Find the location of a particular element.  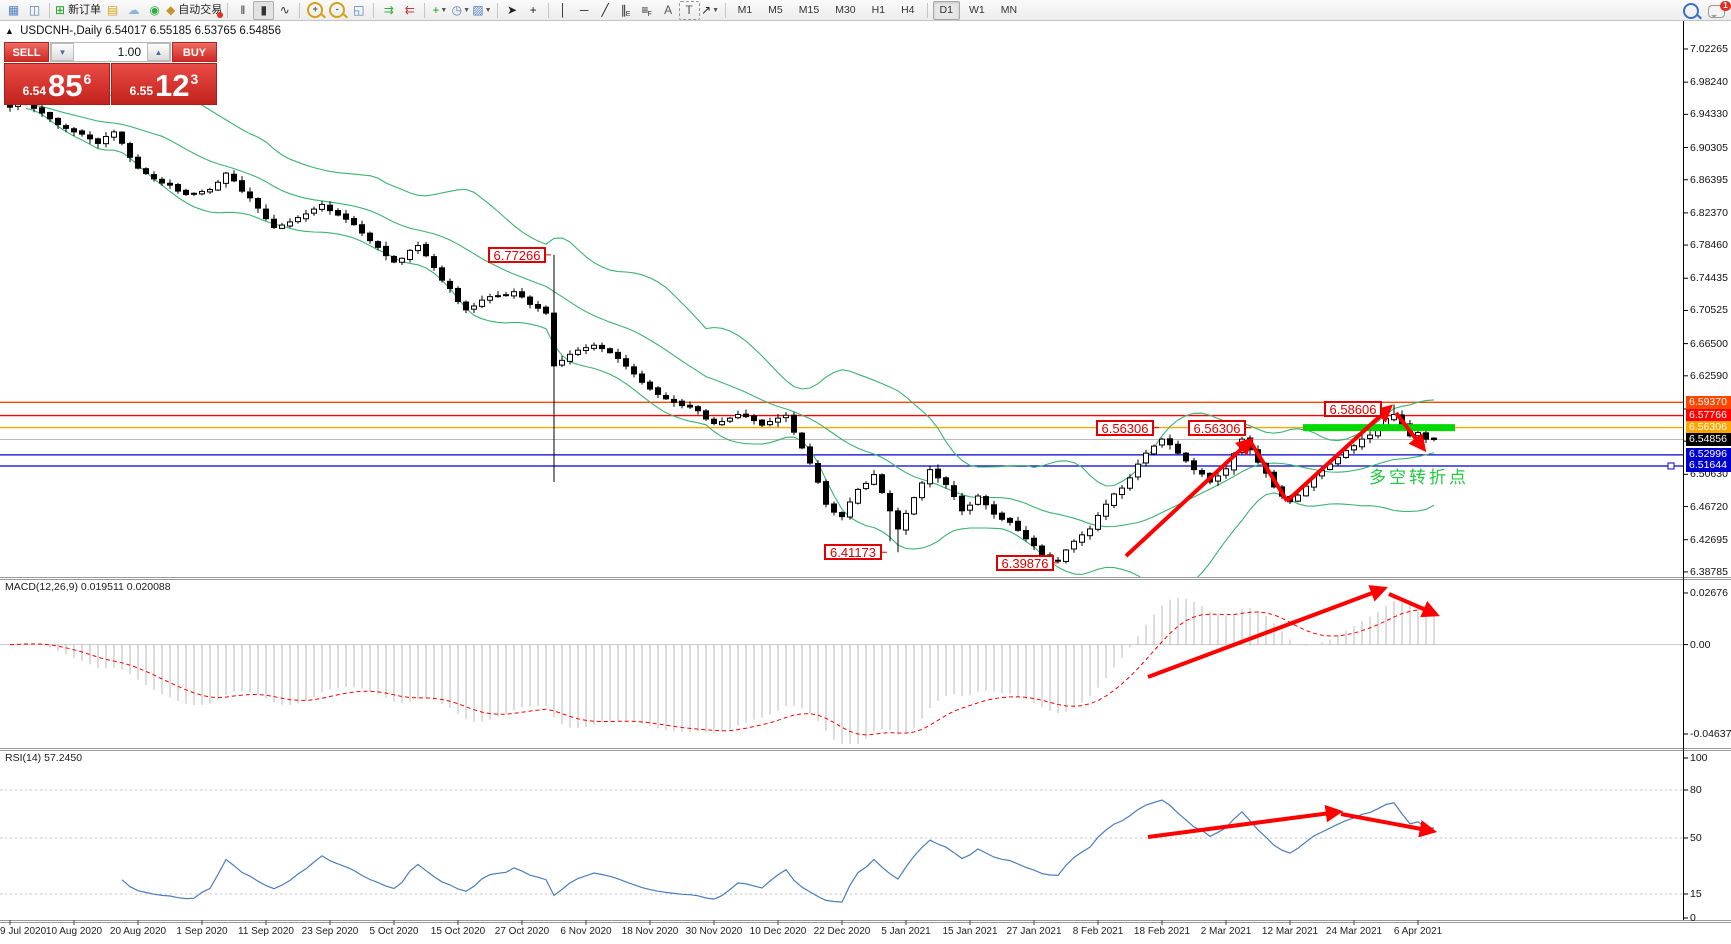

price-axis-tick: 6.82370 is located at coordinates (1709, 212).